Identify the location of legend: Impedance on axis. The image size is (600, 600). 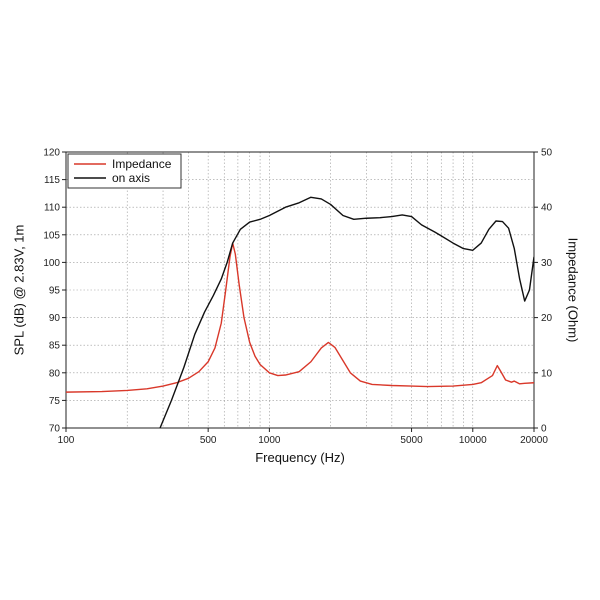
(124, 171).